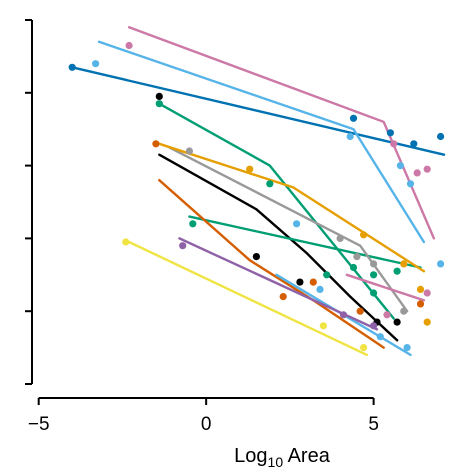  Describe the element at coordinates (39, 424) in the screenshot. I see `x-tick-label-1: −5` at that location.